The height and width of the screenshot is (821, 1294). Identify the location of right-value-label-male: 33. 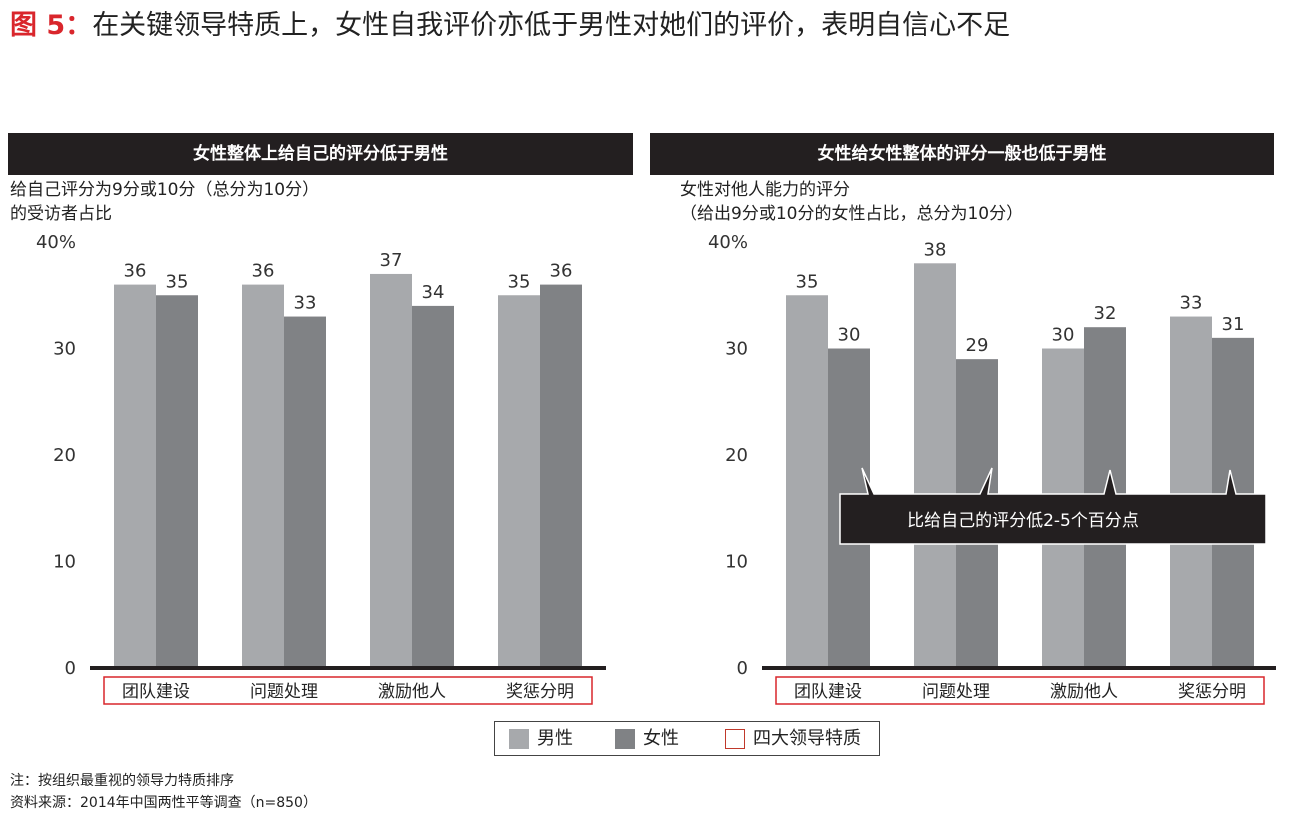
(1191, 303).